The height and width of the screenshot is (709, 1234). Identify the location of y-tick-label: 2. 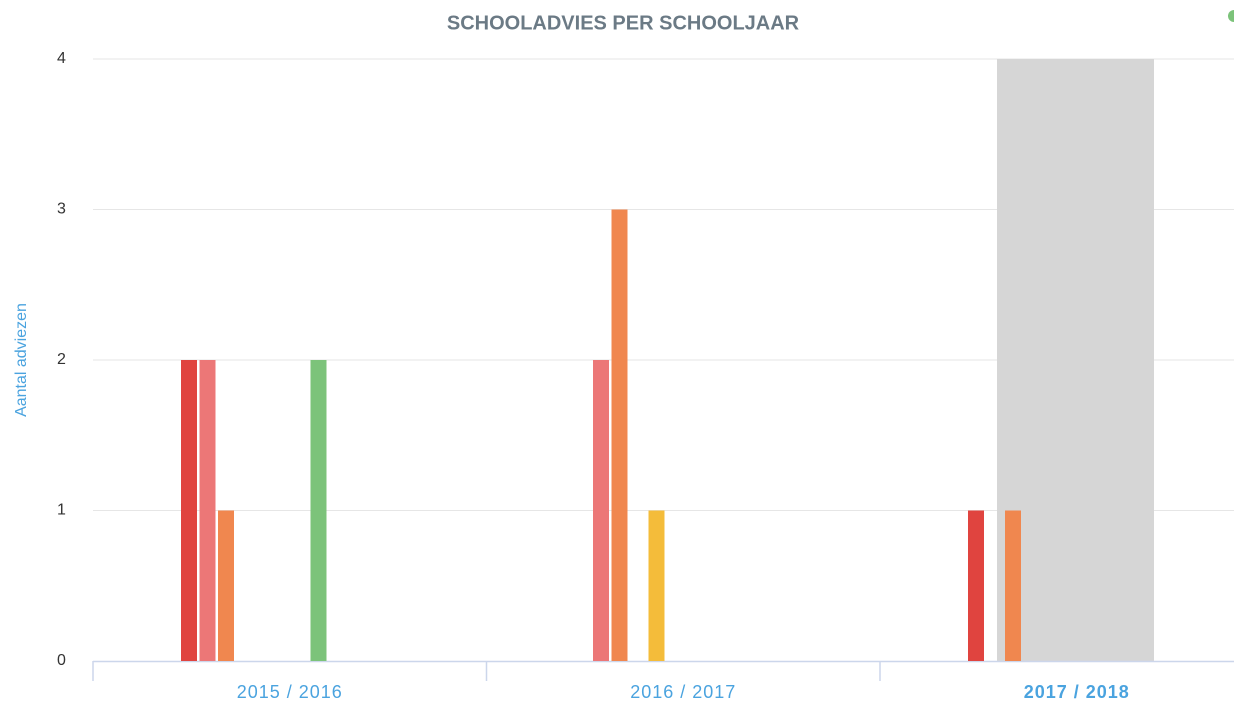
(61, 359).